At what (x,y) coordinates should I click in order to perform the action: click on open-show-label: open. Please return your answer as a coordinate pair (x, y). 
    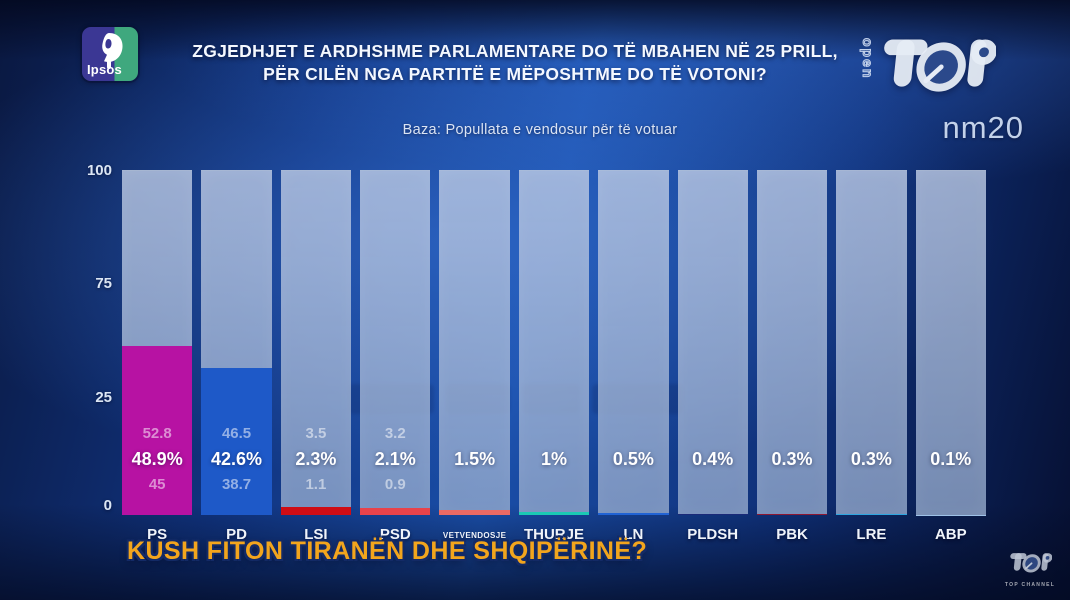
    Looking at the image, I should click on (868, 59).